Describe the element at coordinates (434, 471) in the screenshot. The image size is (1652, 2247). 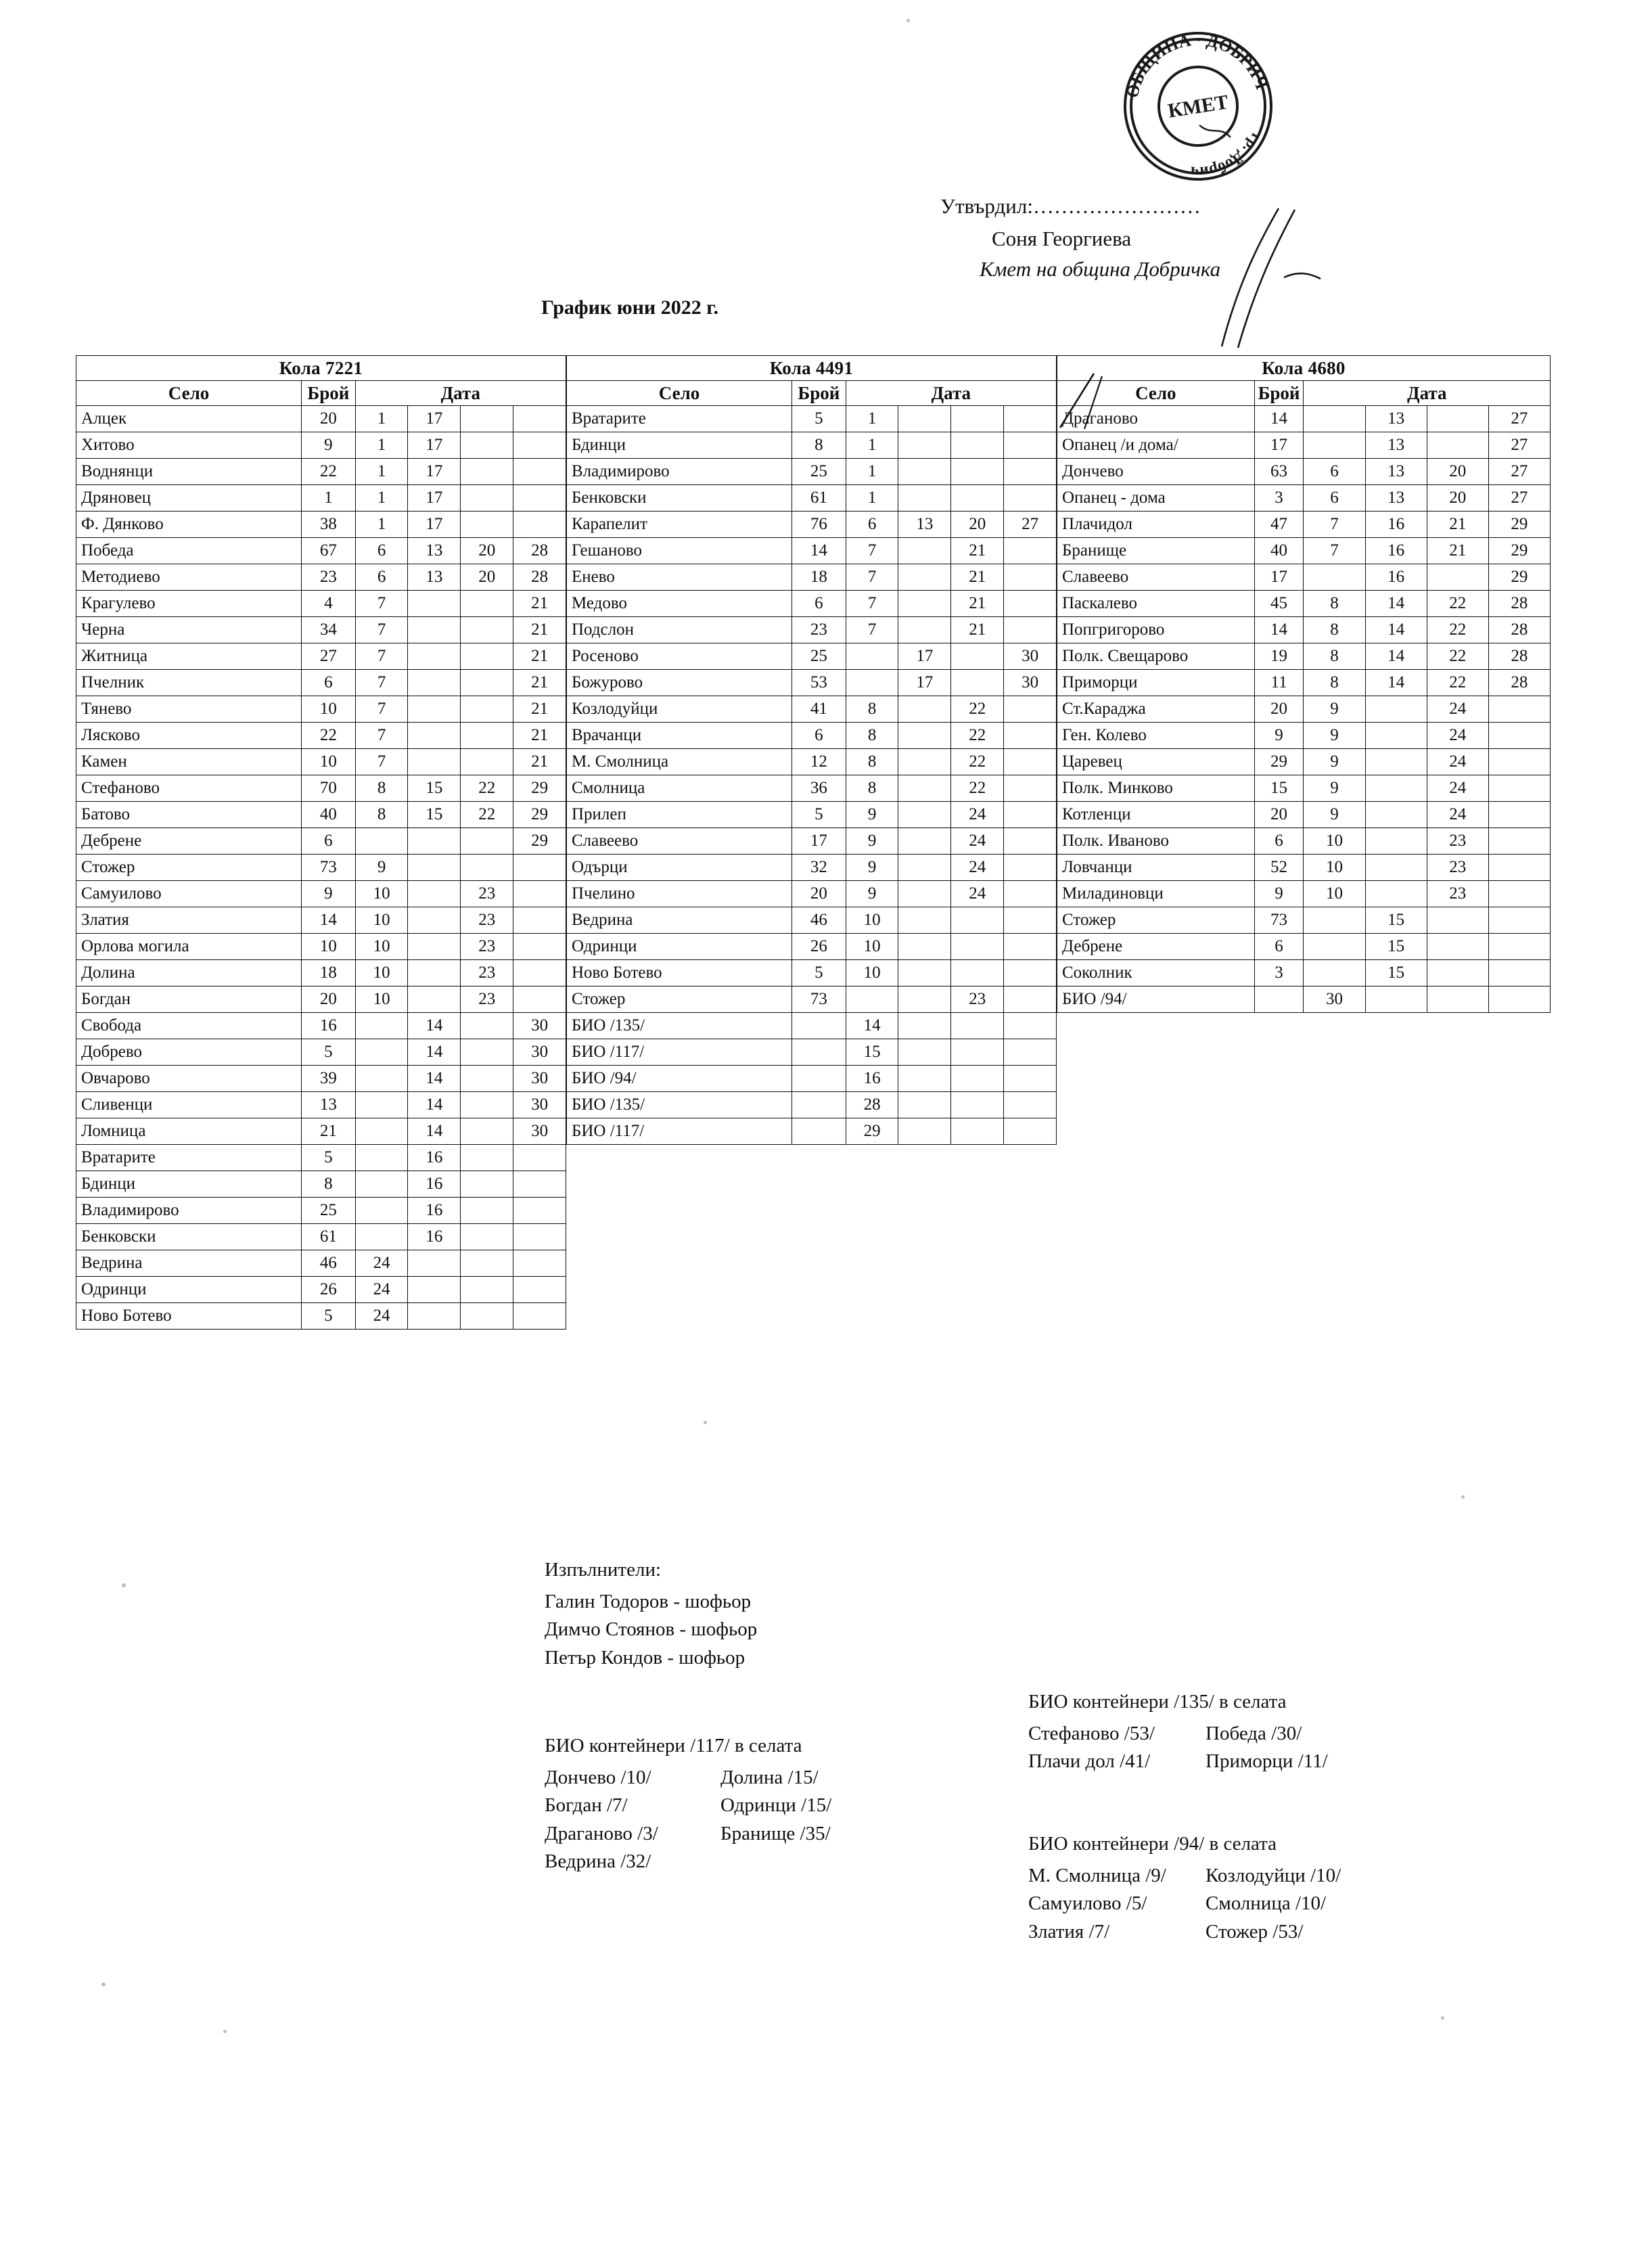
I see `cell-date: 17` at that location.